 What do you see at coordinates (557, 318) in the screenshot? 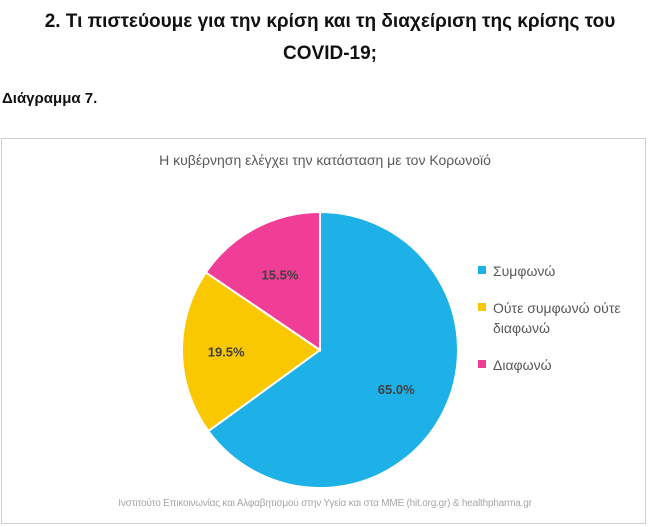
I see `legend-label: Ούτε συμφωνώ ούτε διαφωνώ` at bounding box center [557, 318].